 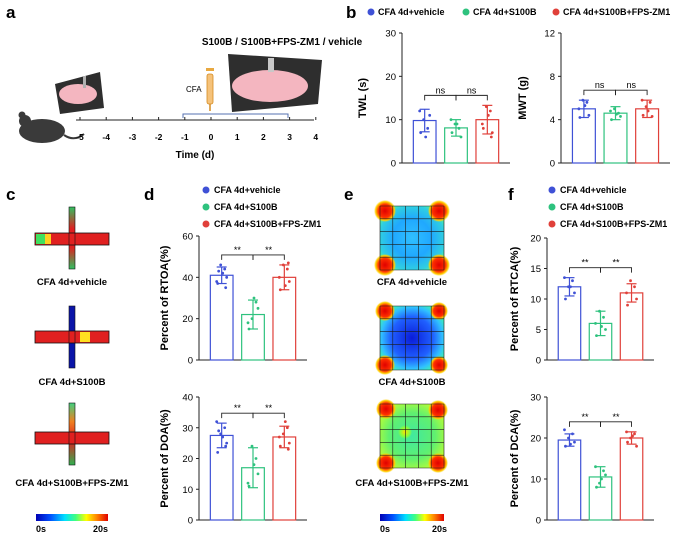 What do you see at coordinates (593, 99) in the screenshot?
I see `chart-mwt: 0 4 8 12 MWT (g) ns ns` at bounding box center [593, 99].